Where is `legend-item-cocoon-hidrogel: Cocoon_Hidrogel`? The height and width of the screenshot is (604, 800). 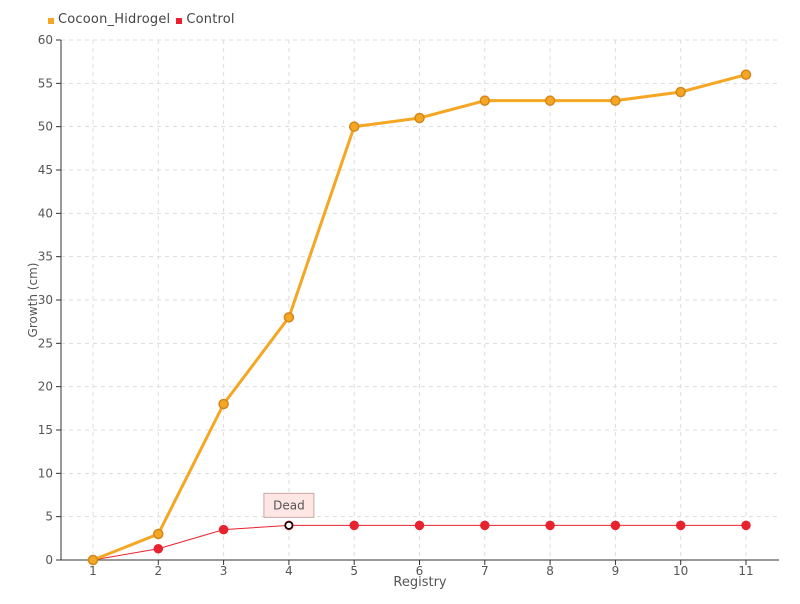
legend-item-cocoon-hidrogel: Cocoon_Hidrogel is located at coordinates (109, 19).